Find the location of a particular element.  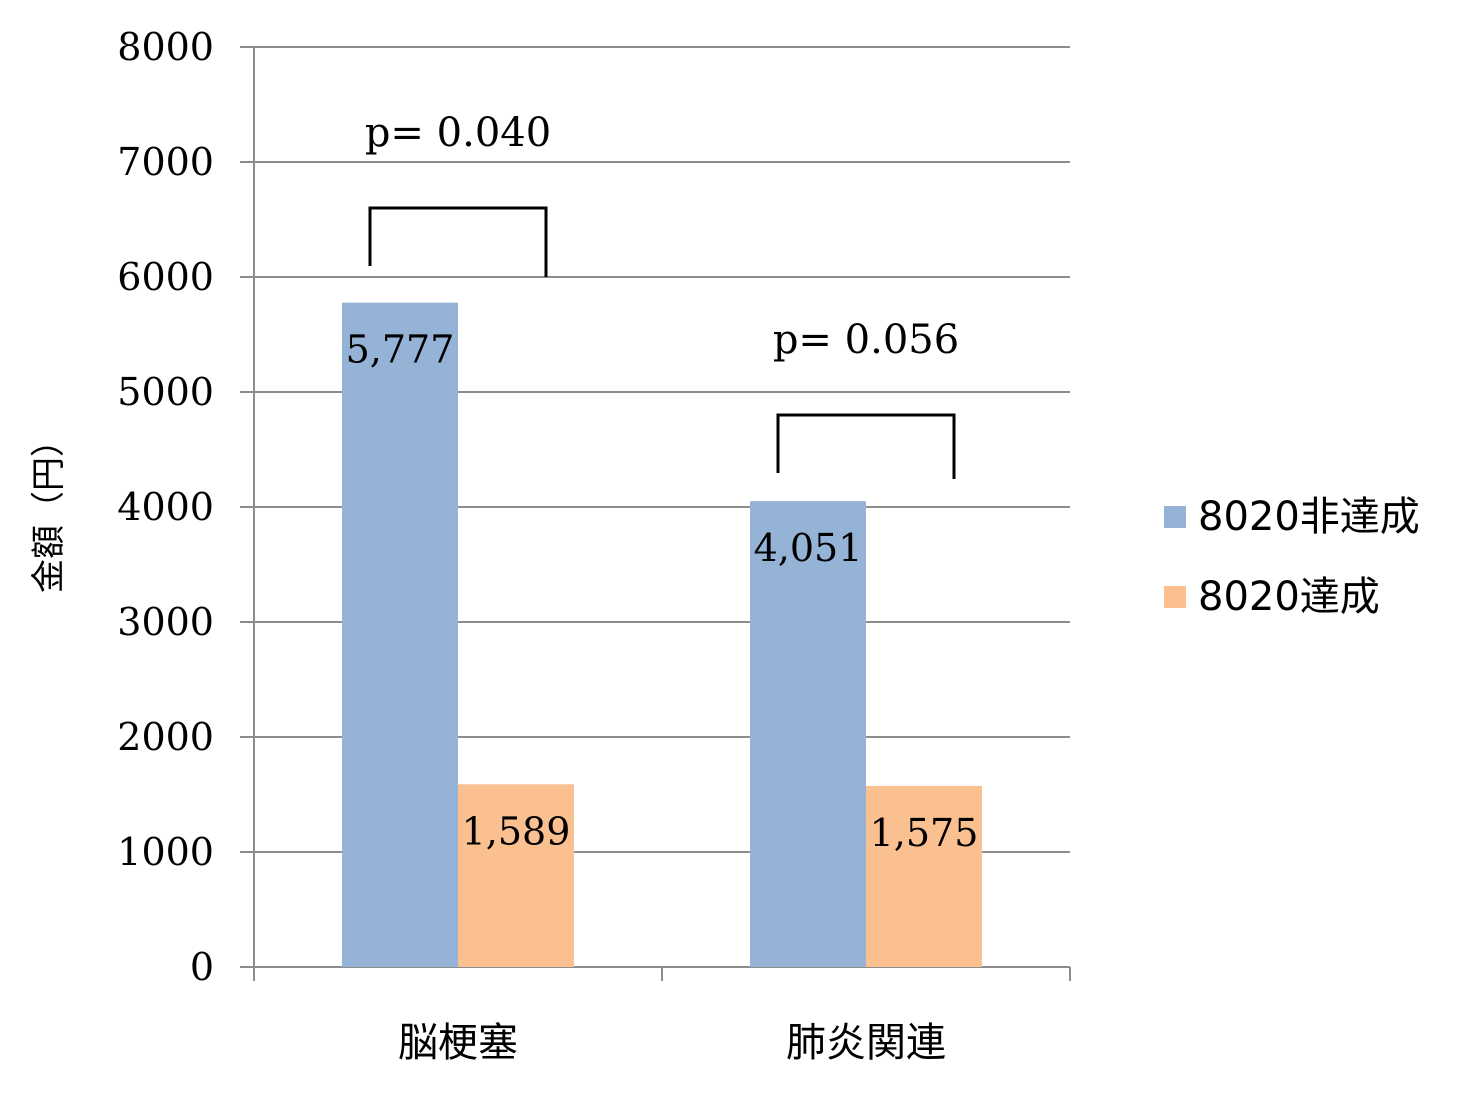

legend-entry: 8020達成 is located at coordinates (1289, 597).